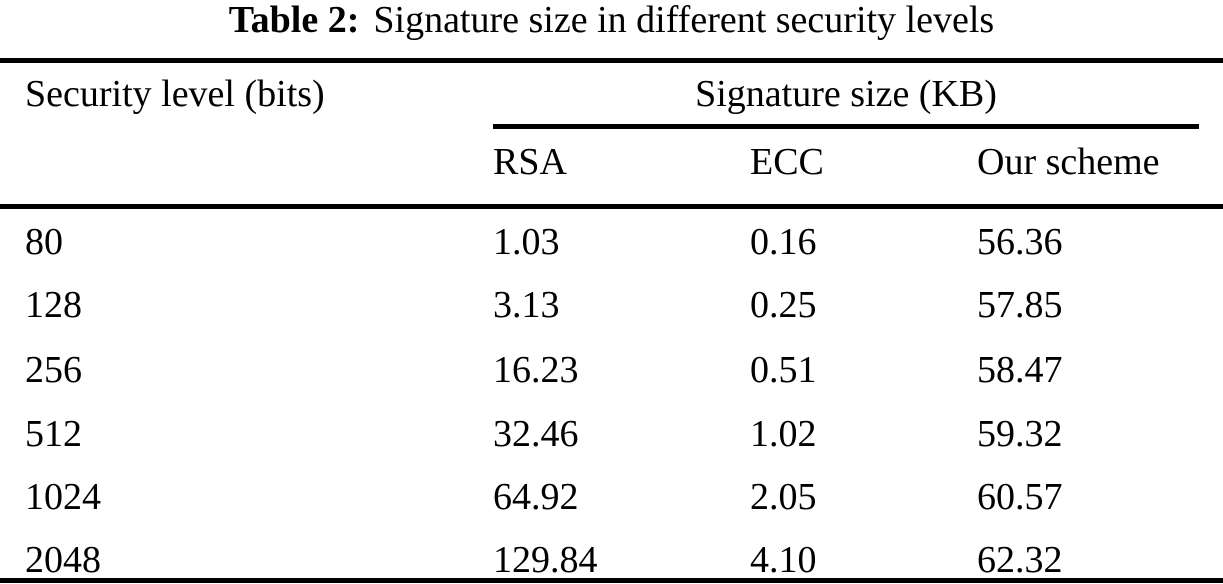  What do you see at coordinates (1020, 370) in the screenshot?
I see `cell-our-scheme: 58.47` at bounding box center [1020, 370].